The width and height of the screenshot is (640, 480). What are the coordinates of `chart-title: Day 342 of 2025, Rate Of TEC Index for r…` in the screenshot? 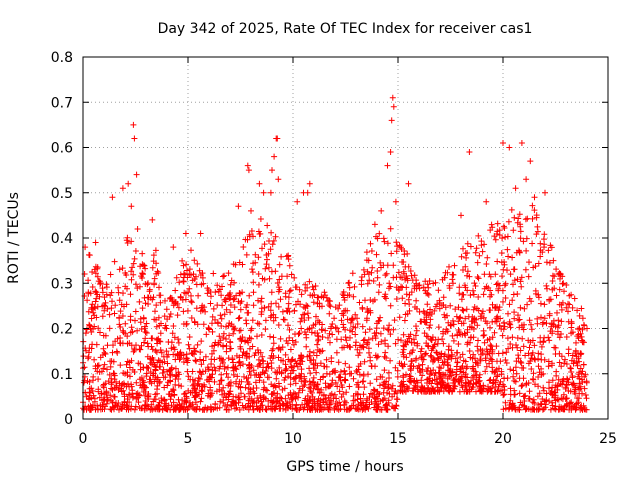 It's located at (345, 29).